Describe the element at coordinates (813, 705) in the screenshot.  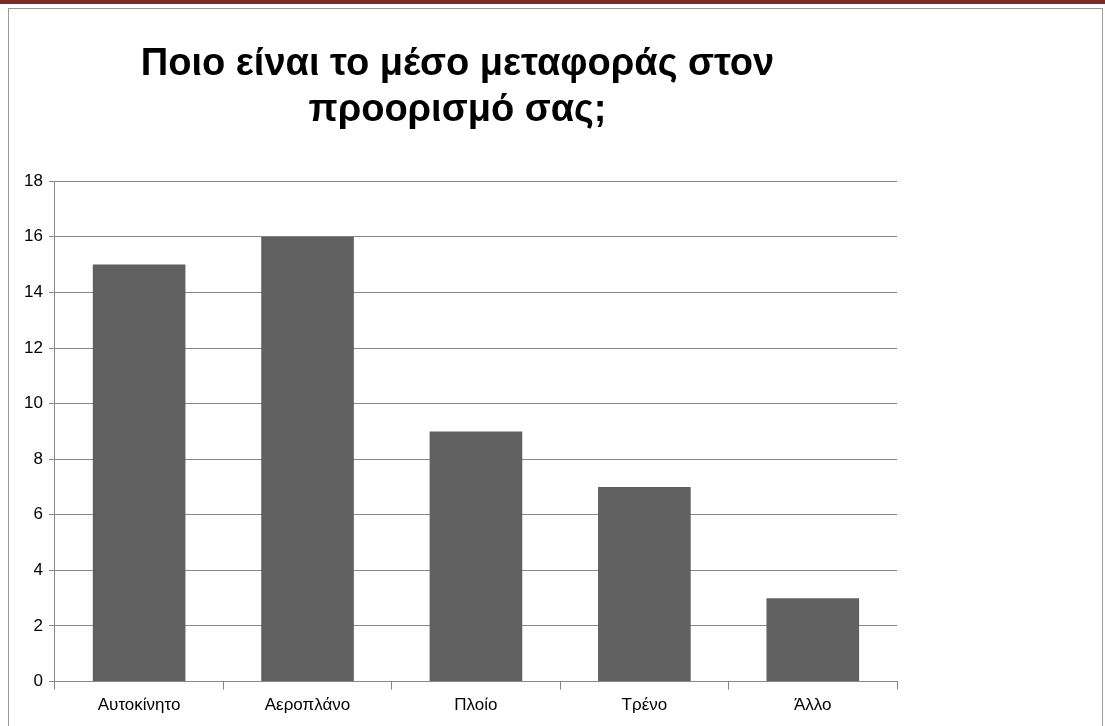
I see `x-tick-label: Άλλο` at that location.